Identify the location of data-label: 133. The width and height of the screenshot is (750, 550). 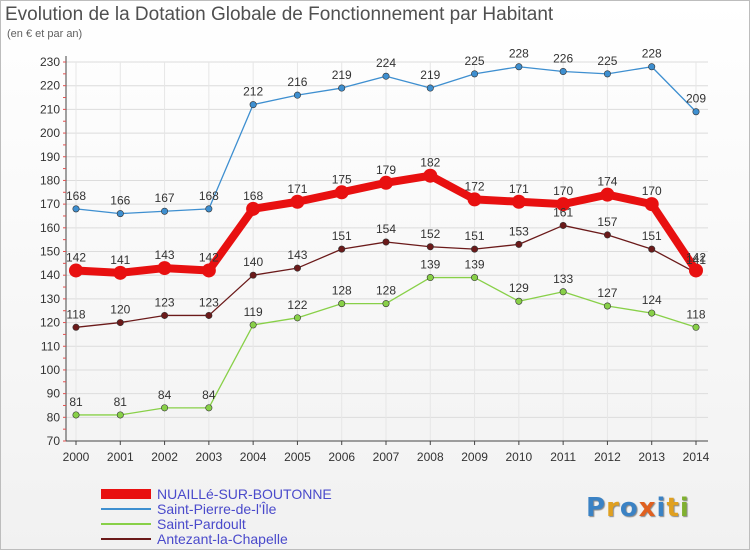
(563, 279).